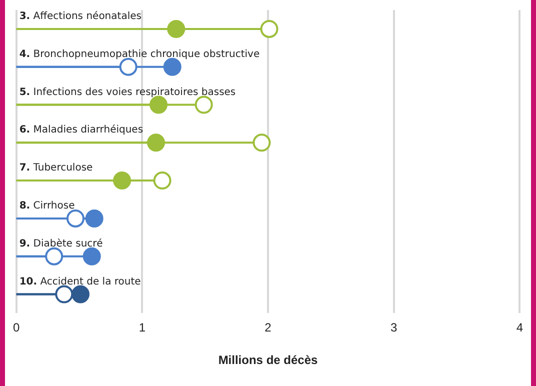 This screenshot has width=536, height=386. Describe the element at coordinates (127, 92) in the screenshot. I see `y-tick-label: 5. Infections des voies respiratoires basses` at that location.